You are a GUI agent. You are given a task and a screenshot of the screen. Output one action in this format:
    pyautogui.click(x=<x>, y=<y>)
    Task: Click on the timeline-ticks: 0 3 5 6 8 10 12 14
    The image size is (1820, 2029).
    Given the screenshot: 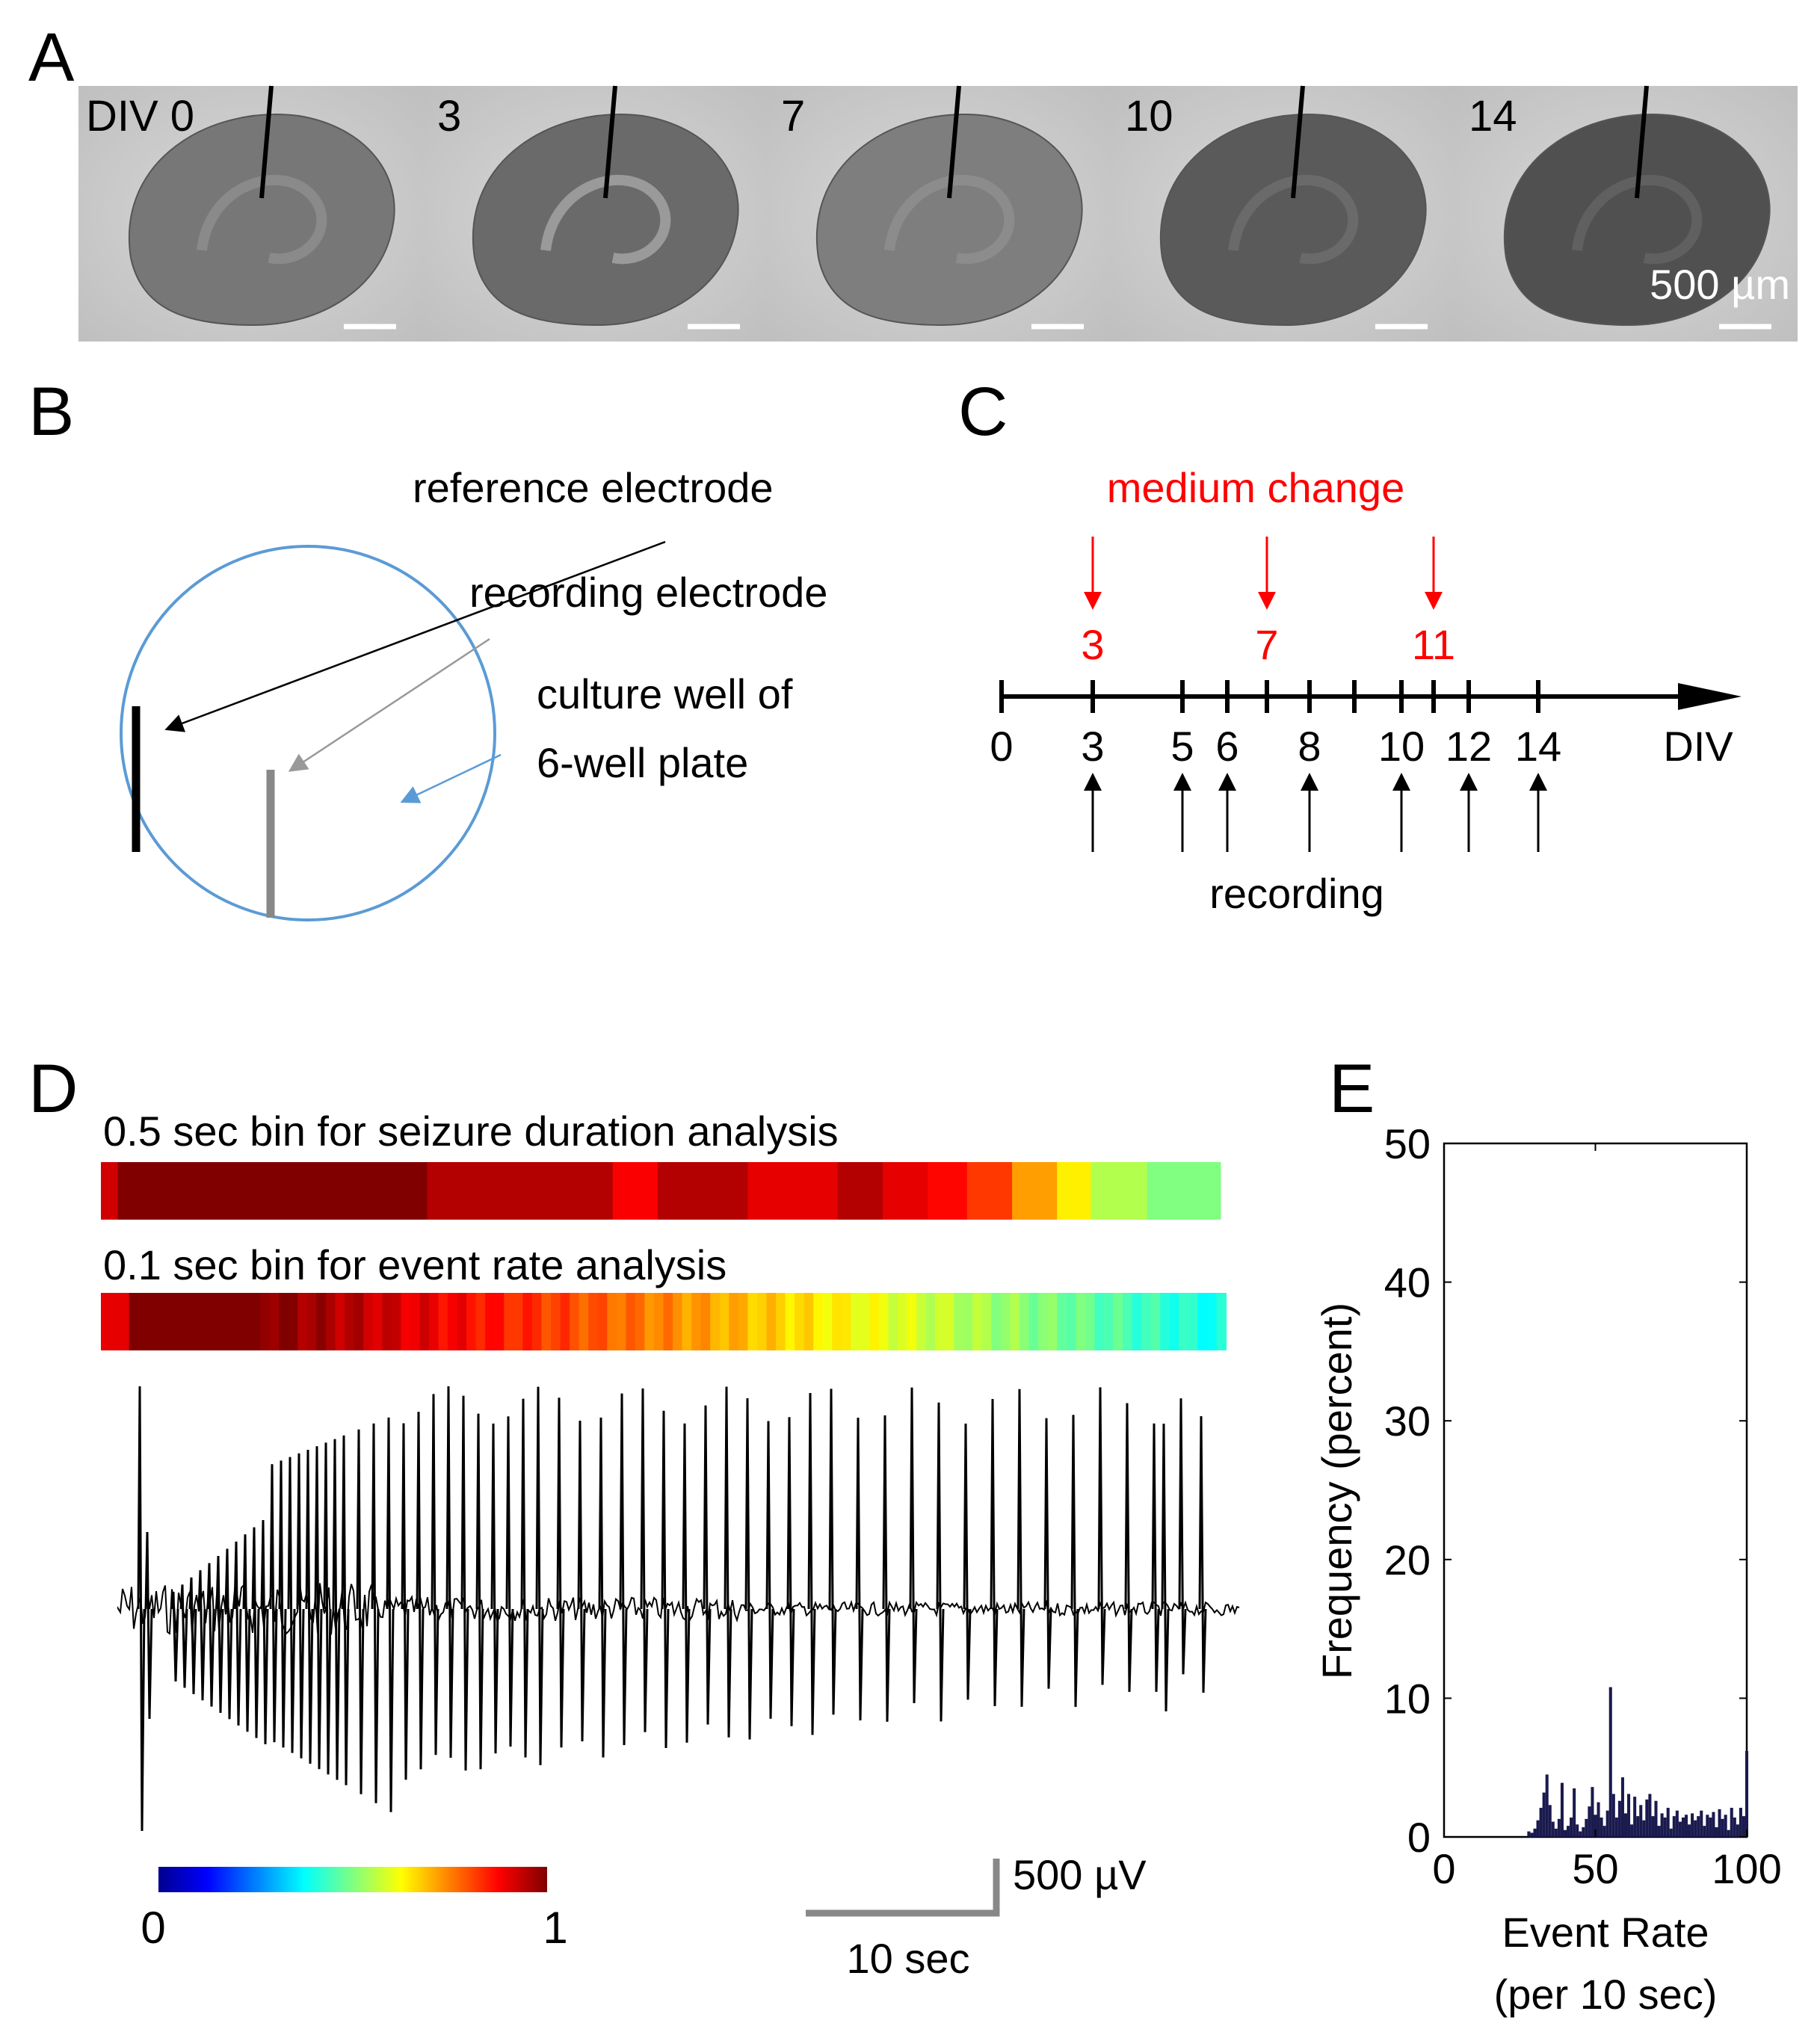 What is the action you would take?
    pyautogui.click(x=1275, y=725)
    